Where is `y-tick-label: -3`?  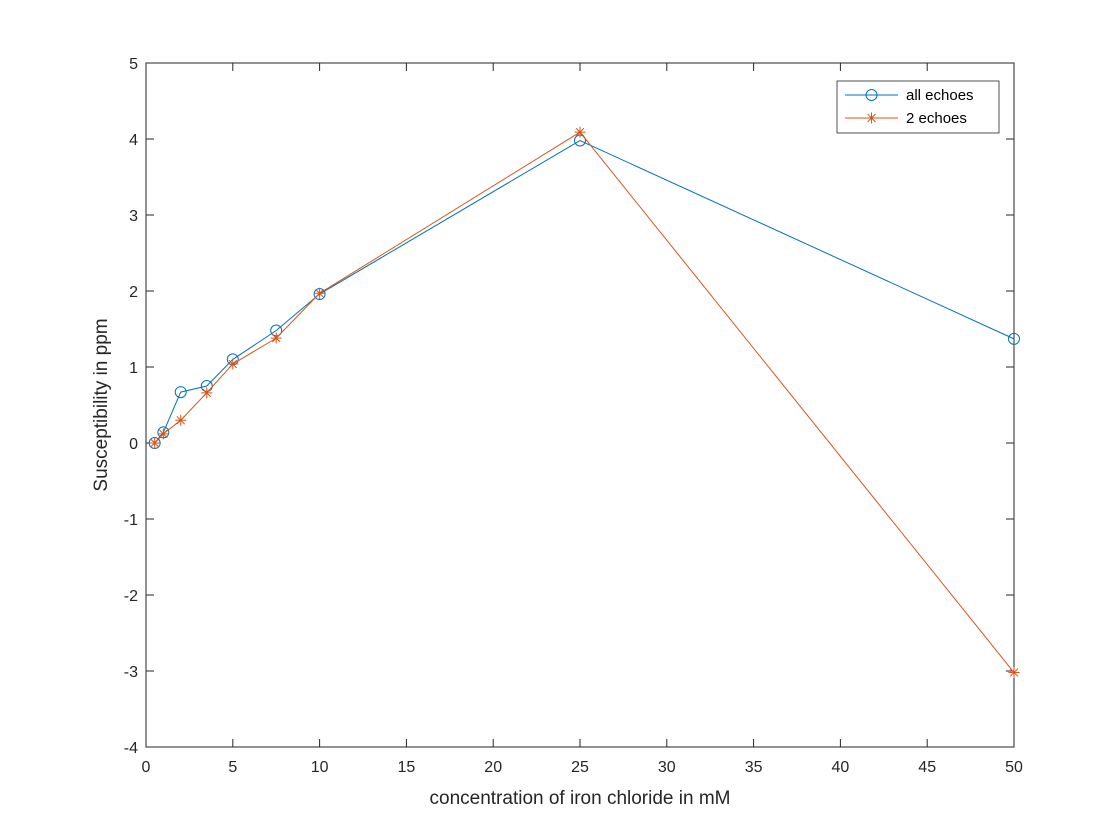 y-tick-label: -3 is located at coordinates (131, 672).